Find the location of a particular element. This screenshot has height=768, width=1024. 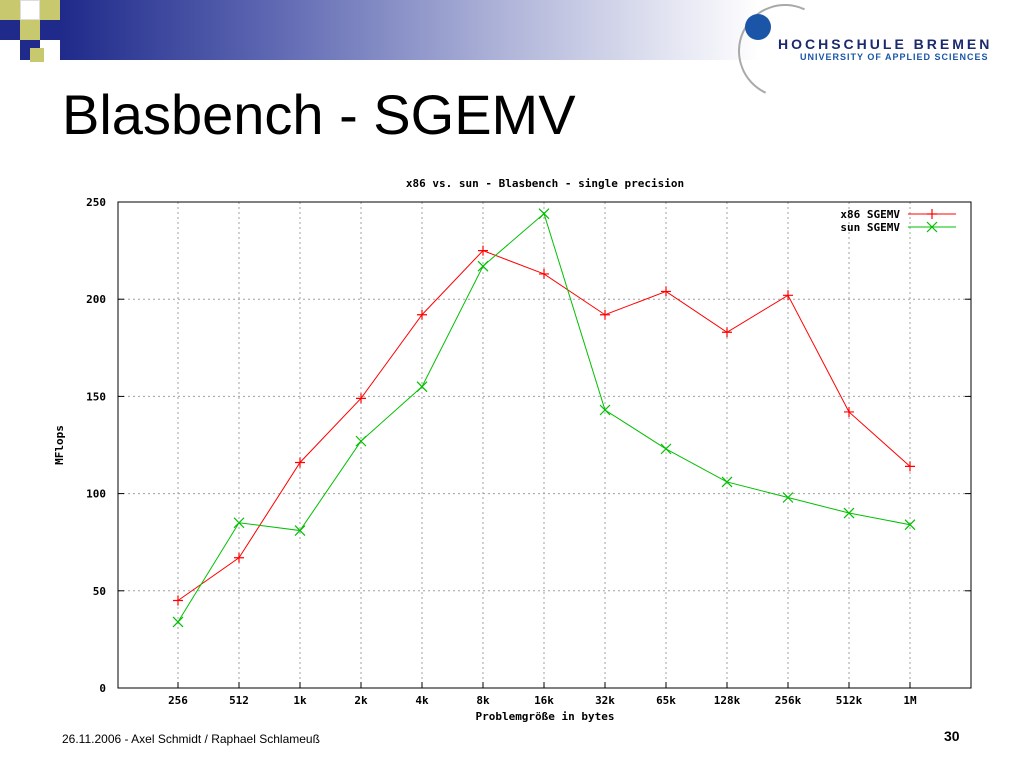

page-number: 30 is located at coordinates (952, 736).